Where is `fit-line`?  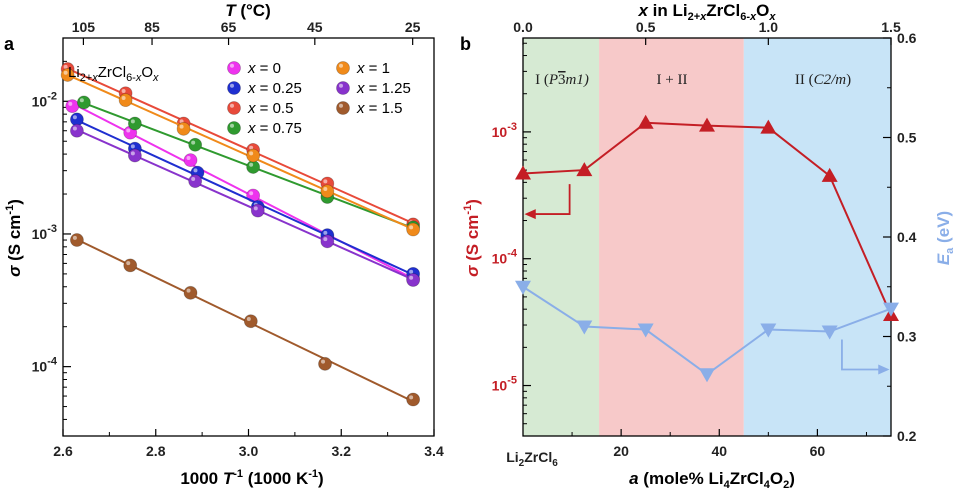
fit-line is located at coordinates (245, 197).